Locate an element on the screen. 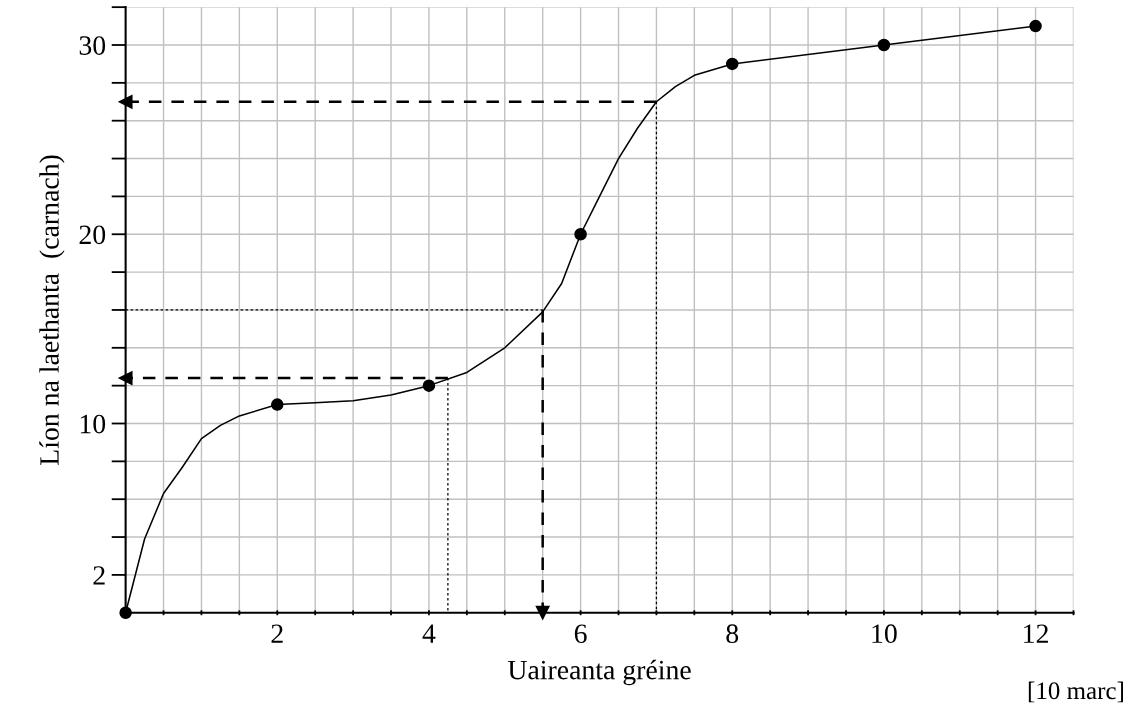  x-tick-label: 4 is located at coordinates (429, 633).